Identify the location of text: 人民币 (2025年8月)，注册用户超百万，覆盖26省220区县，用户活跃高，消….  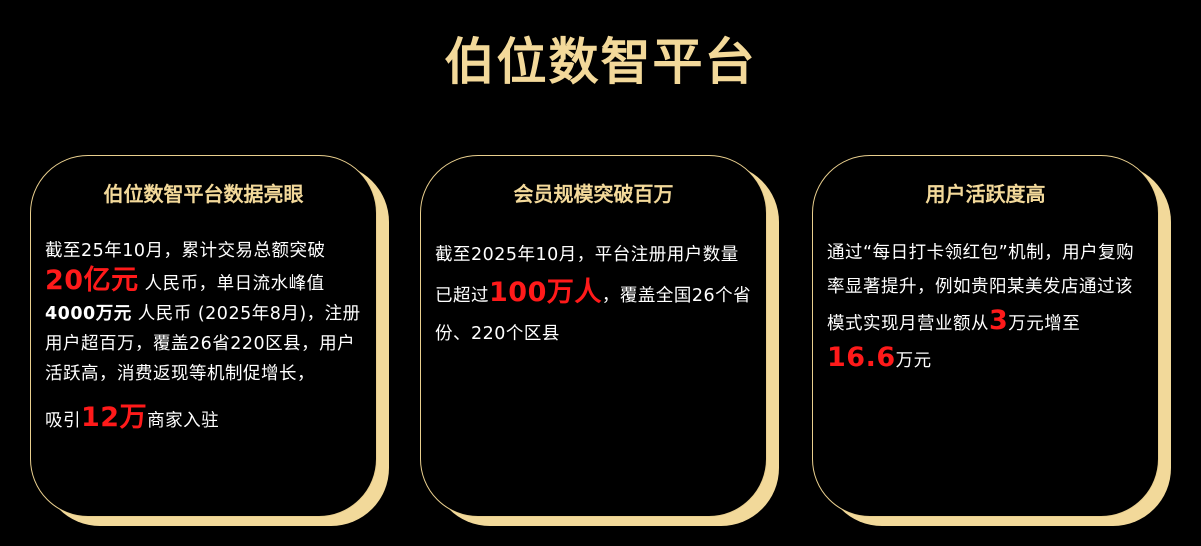
(203, 344).